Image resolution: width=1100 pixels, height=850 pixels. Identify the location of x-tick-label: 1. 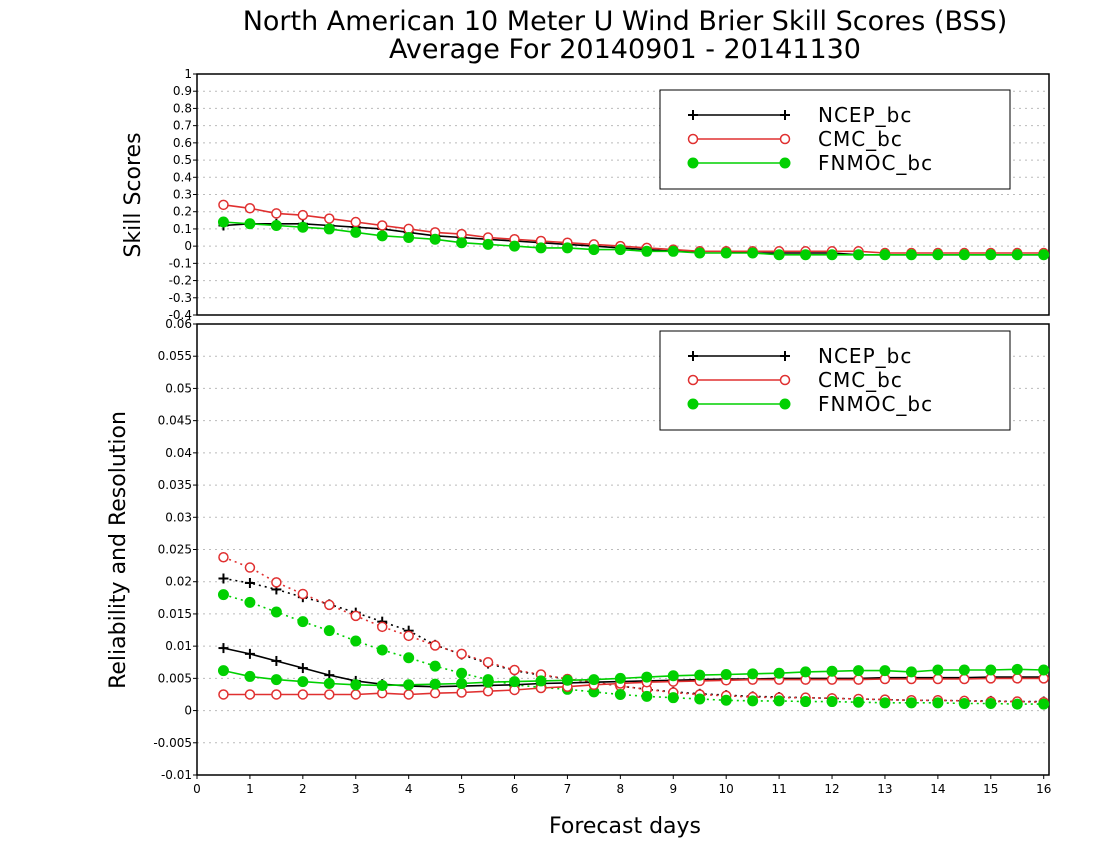
(250, 789).